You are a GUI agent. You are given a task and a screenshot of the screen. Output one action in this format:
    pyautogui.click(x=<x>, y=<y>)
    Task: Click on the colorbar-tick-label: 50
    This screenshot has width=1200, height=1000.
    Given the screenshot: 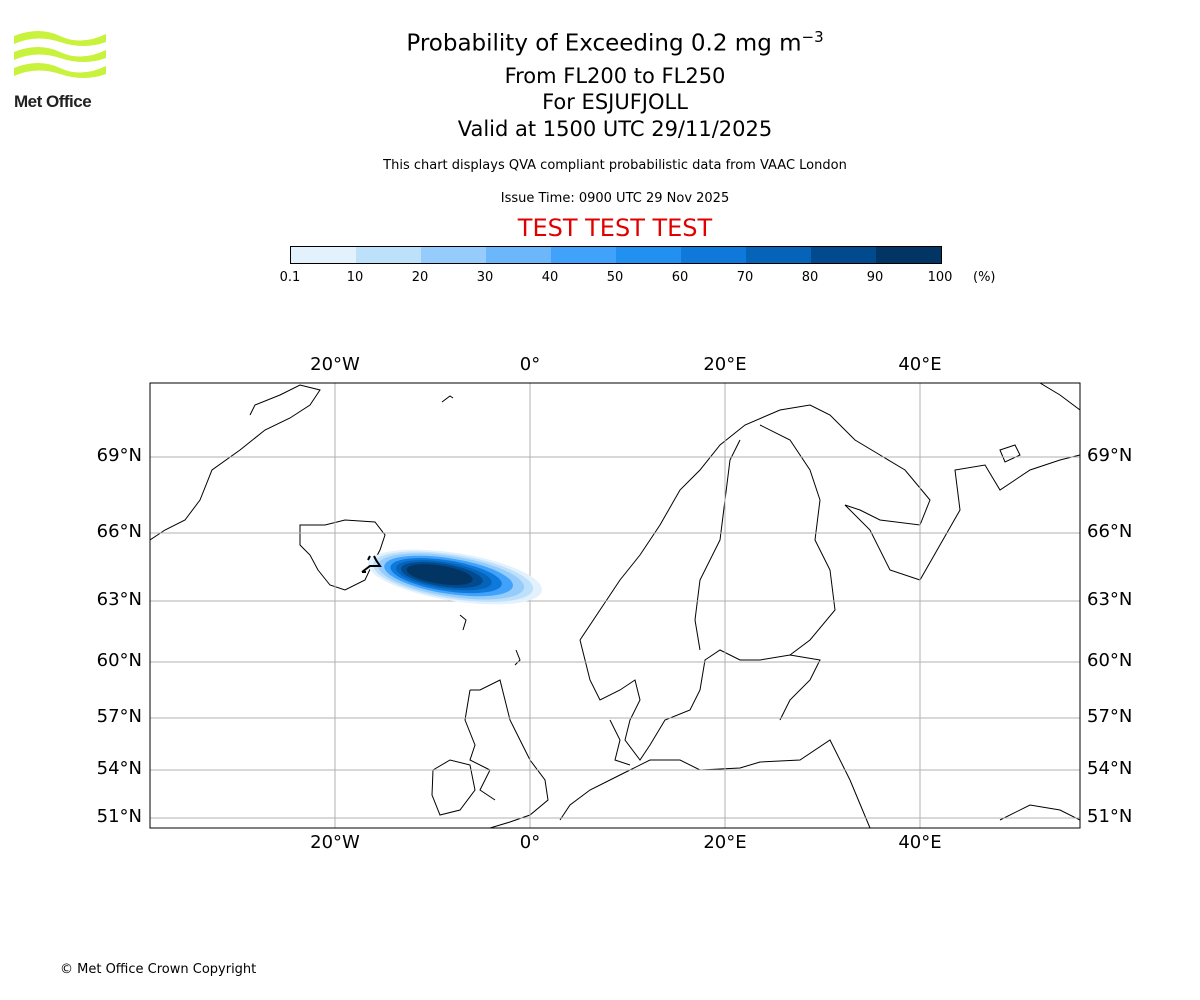 What is the action you would take?
    pyautogui.click(x=615, y=277)
    